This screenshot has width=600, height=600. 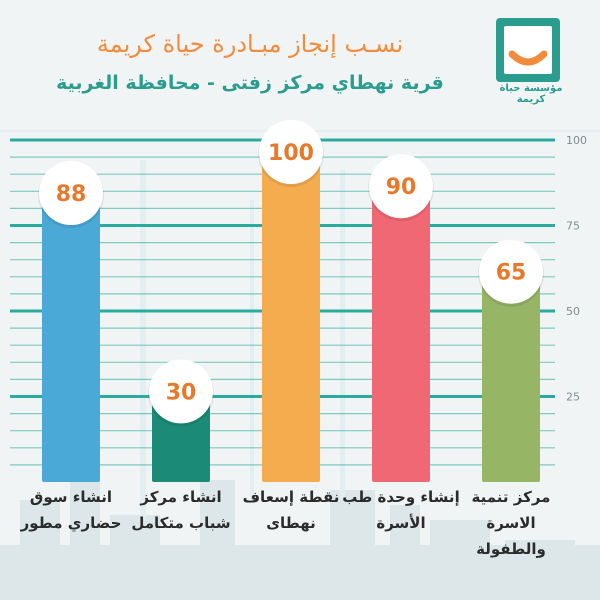 What do you see at coordinates (573, 226) in the screenshot?
I see `y-tick-label: 75` at bounding box center [573, 226].